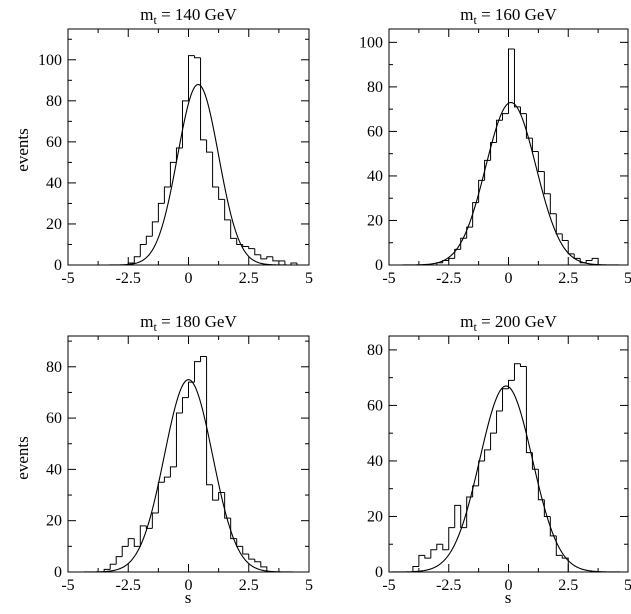  What do you see at coordinates (508, 323) in the screenshot?
I see `panel-title: mt = 200 GeV` at bounding box center [508, 323].